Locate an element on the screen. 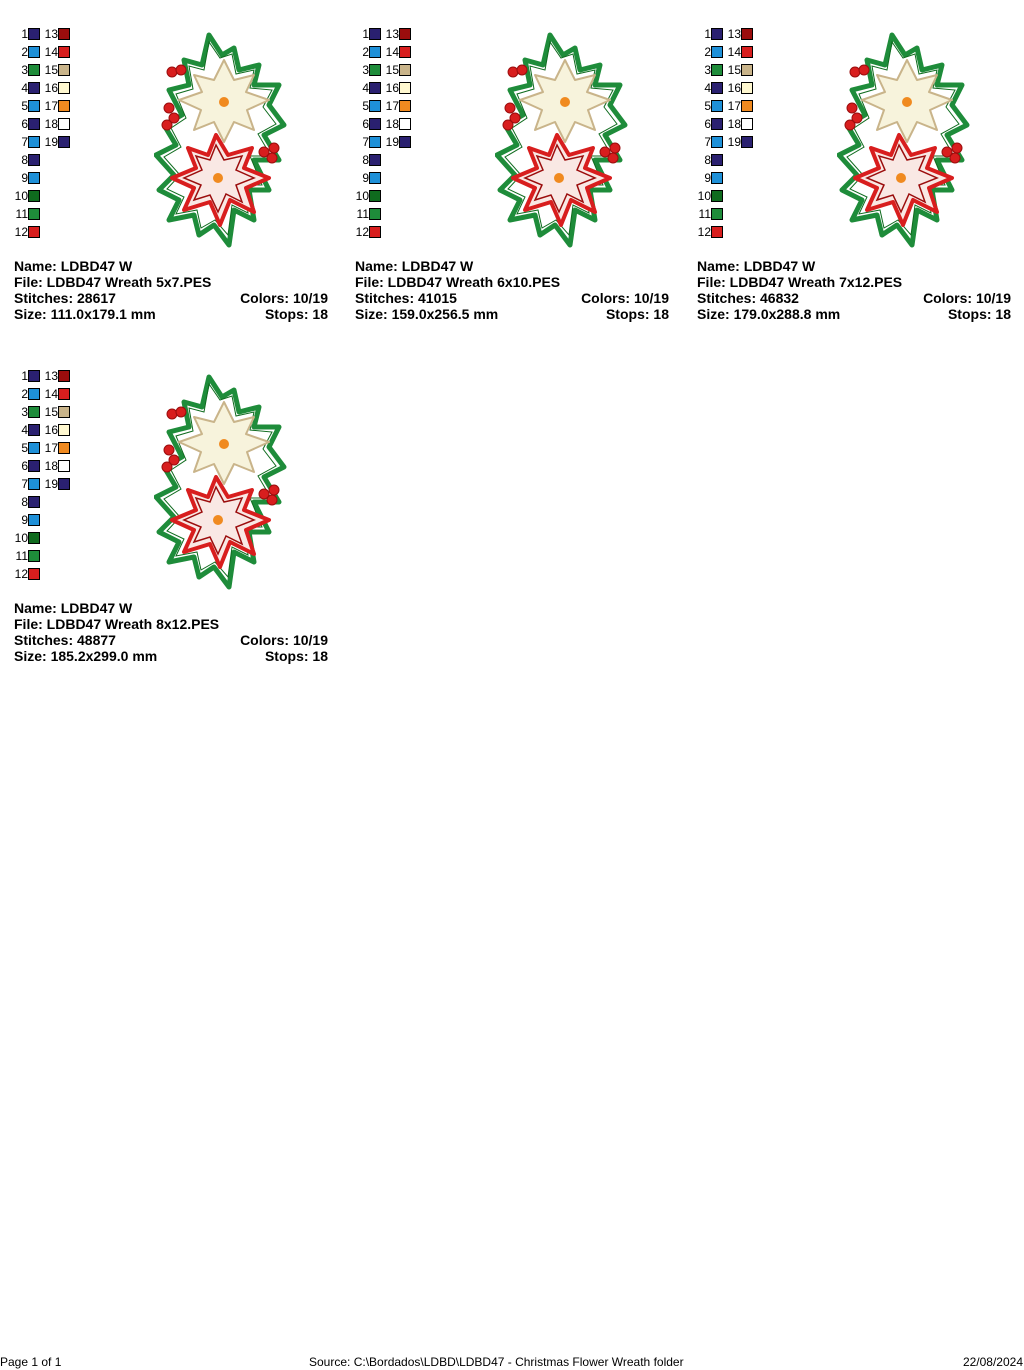 The height and width of the screenshot is (1370, 1024). palette-number: 11 is located at coordinates (704, 214).